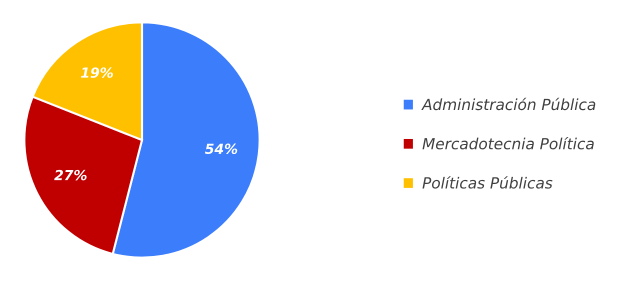  I want to click on data-label: 27%, so click(70, 175).